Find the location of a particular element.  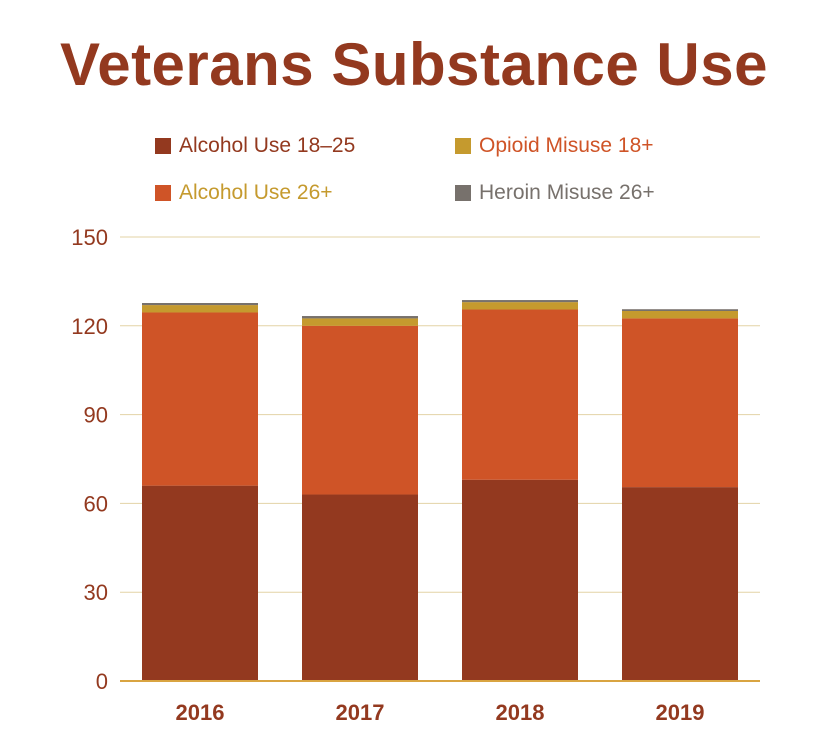

y-tick-label: 30 is located at coordinates (96, 592).